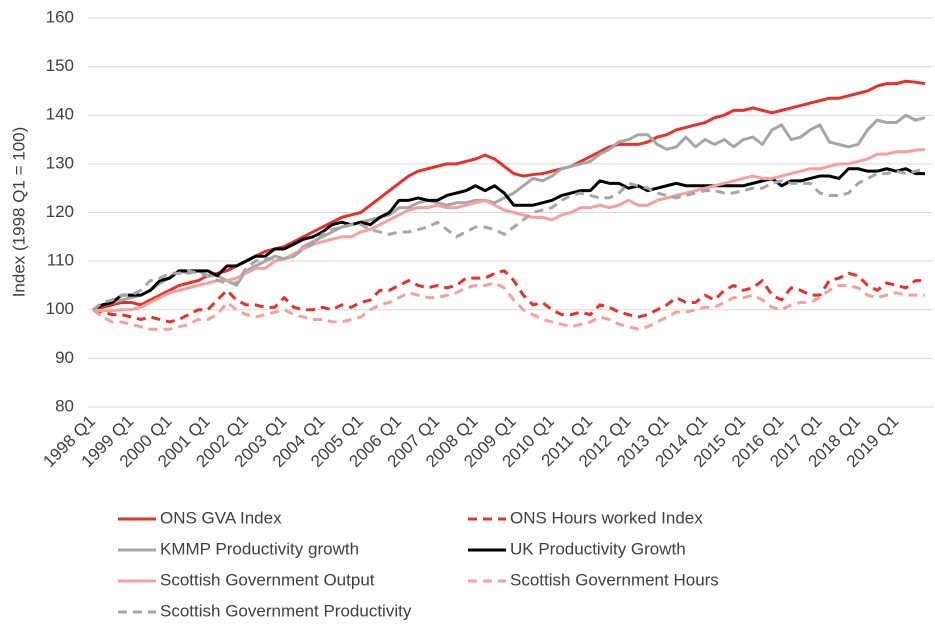 Image resolution: width=935 pixels, height=634 pixels. What do you see at coordinates (18, 212) in the screenshot?
I see `y-axis-label: Index (1998 Q1 = 100)` at bounding box center [18, 212].